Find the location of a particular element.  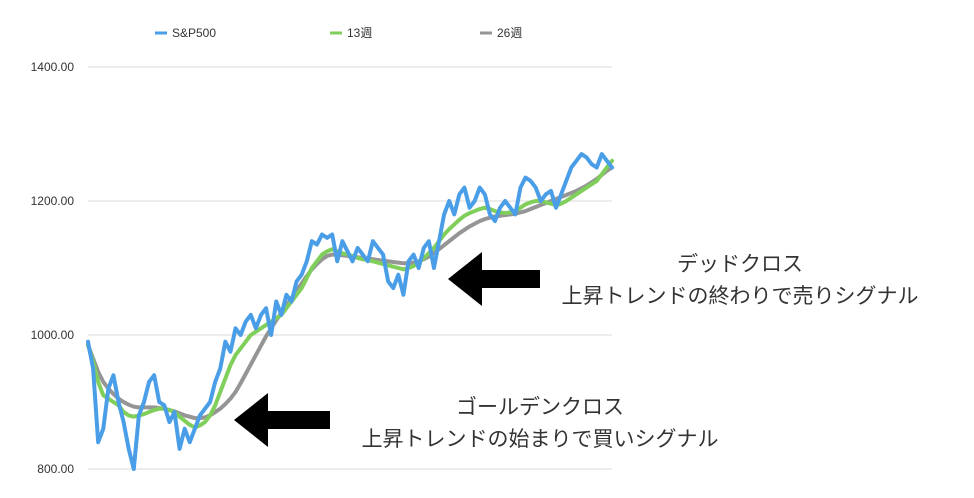

golden-cross-arrow is located at coordinates (282, 420).